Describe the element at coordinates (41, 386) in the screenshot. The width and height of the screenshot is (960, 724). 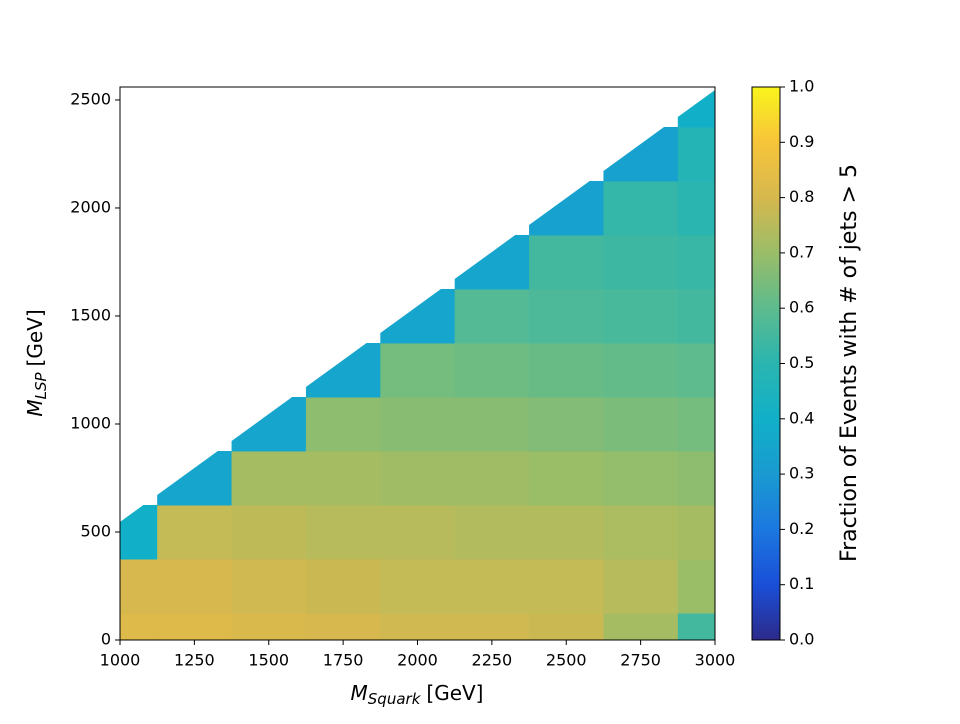
I see `y-label-sub: LSP` at that location.